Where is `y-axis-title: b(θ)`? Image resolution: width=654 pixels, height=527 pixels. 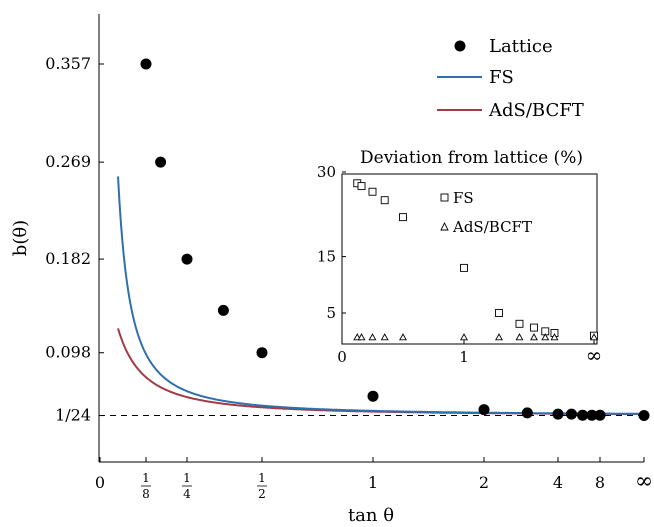 y-axis-title: b(θ) is located at coordinates (20, 238).